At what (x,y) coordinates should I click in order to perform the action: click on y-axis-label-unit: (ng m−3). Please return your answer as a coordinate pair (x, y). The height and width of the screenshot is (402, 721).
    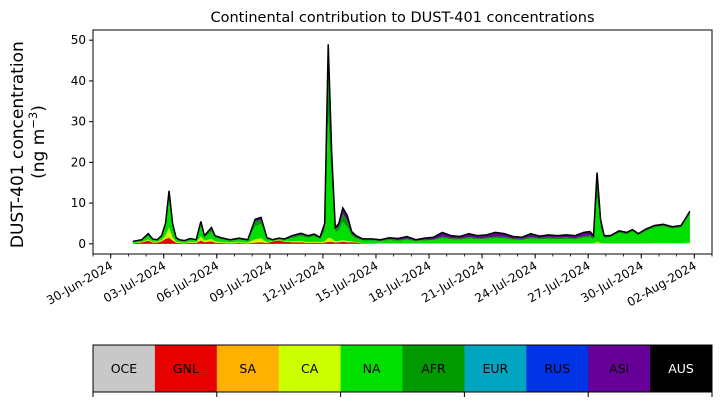
    Looking at the image, I should click on (37, 142).